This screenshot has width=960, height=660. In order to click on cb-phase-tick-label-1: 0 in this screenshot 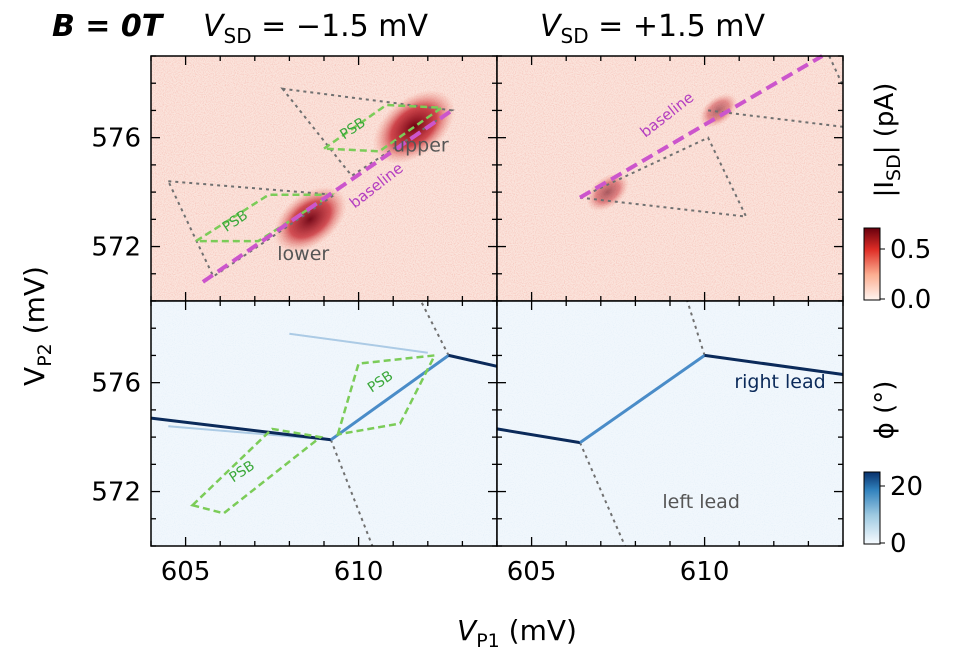, I will do `click(898, 544)`.